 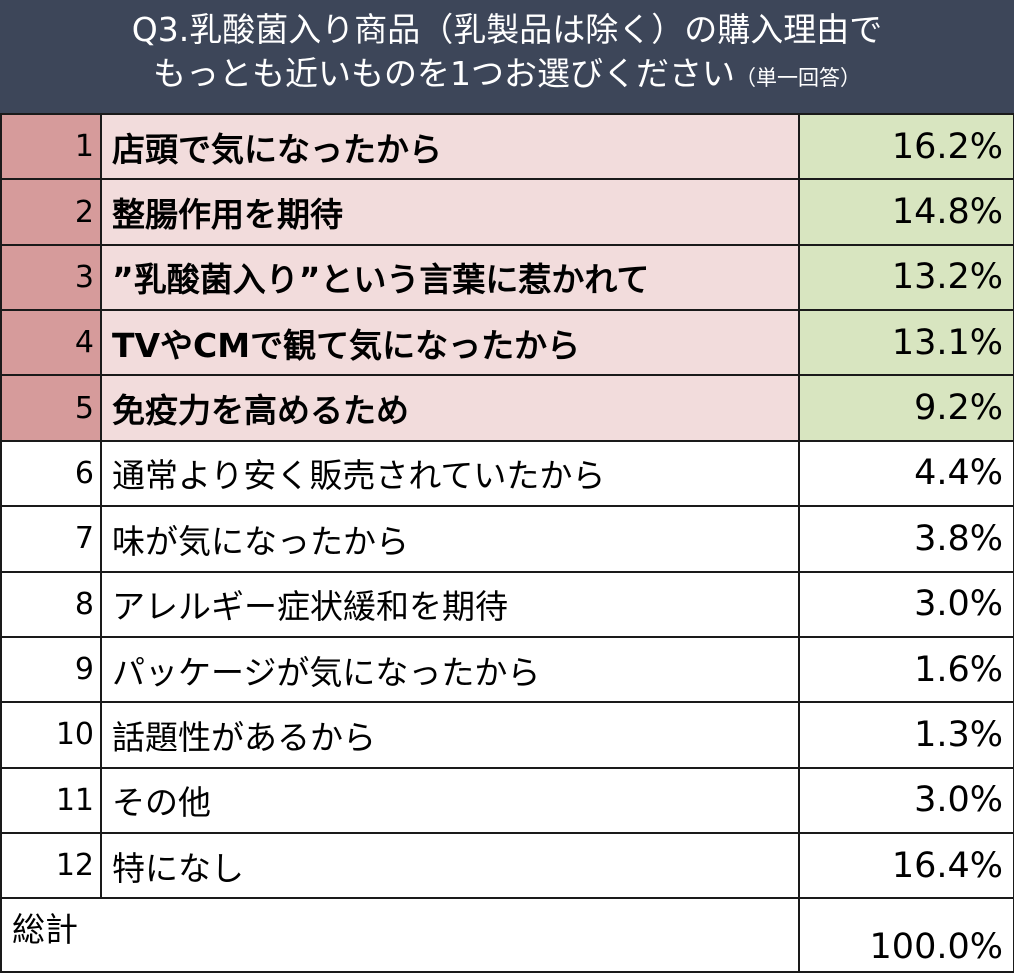 What do you see at coordinates (906, 865) in the screenshot?
I see `percentage-cell: 16.4%` at bounding box center [906, 865].